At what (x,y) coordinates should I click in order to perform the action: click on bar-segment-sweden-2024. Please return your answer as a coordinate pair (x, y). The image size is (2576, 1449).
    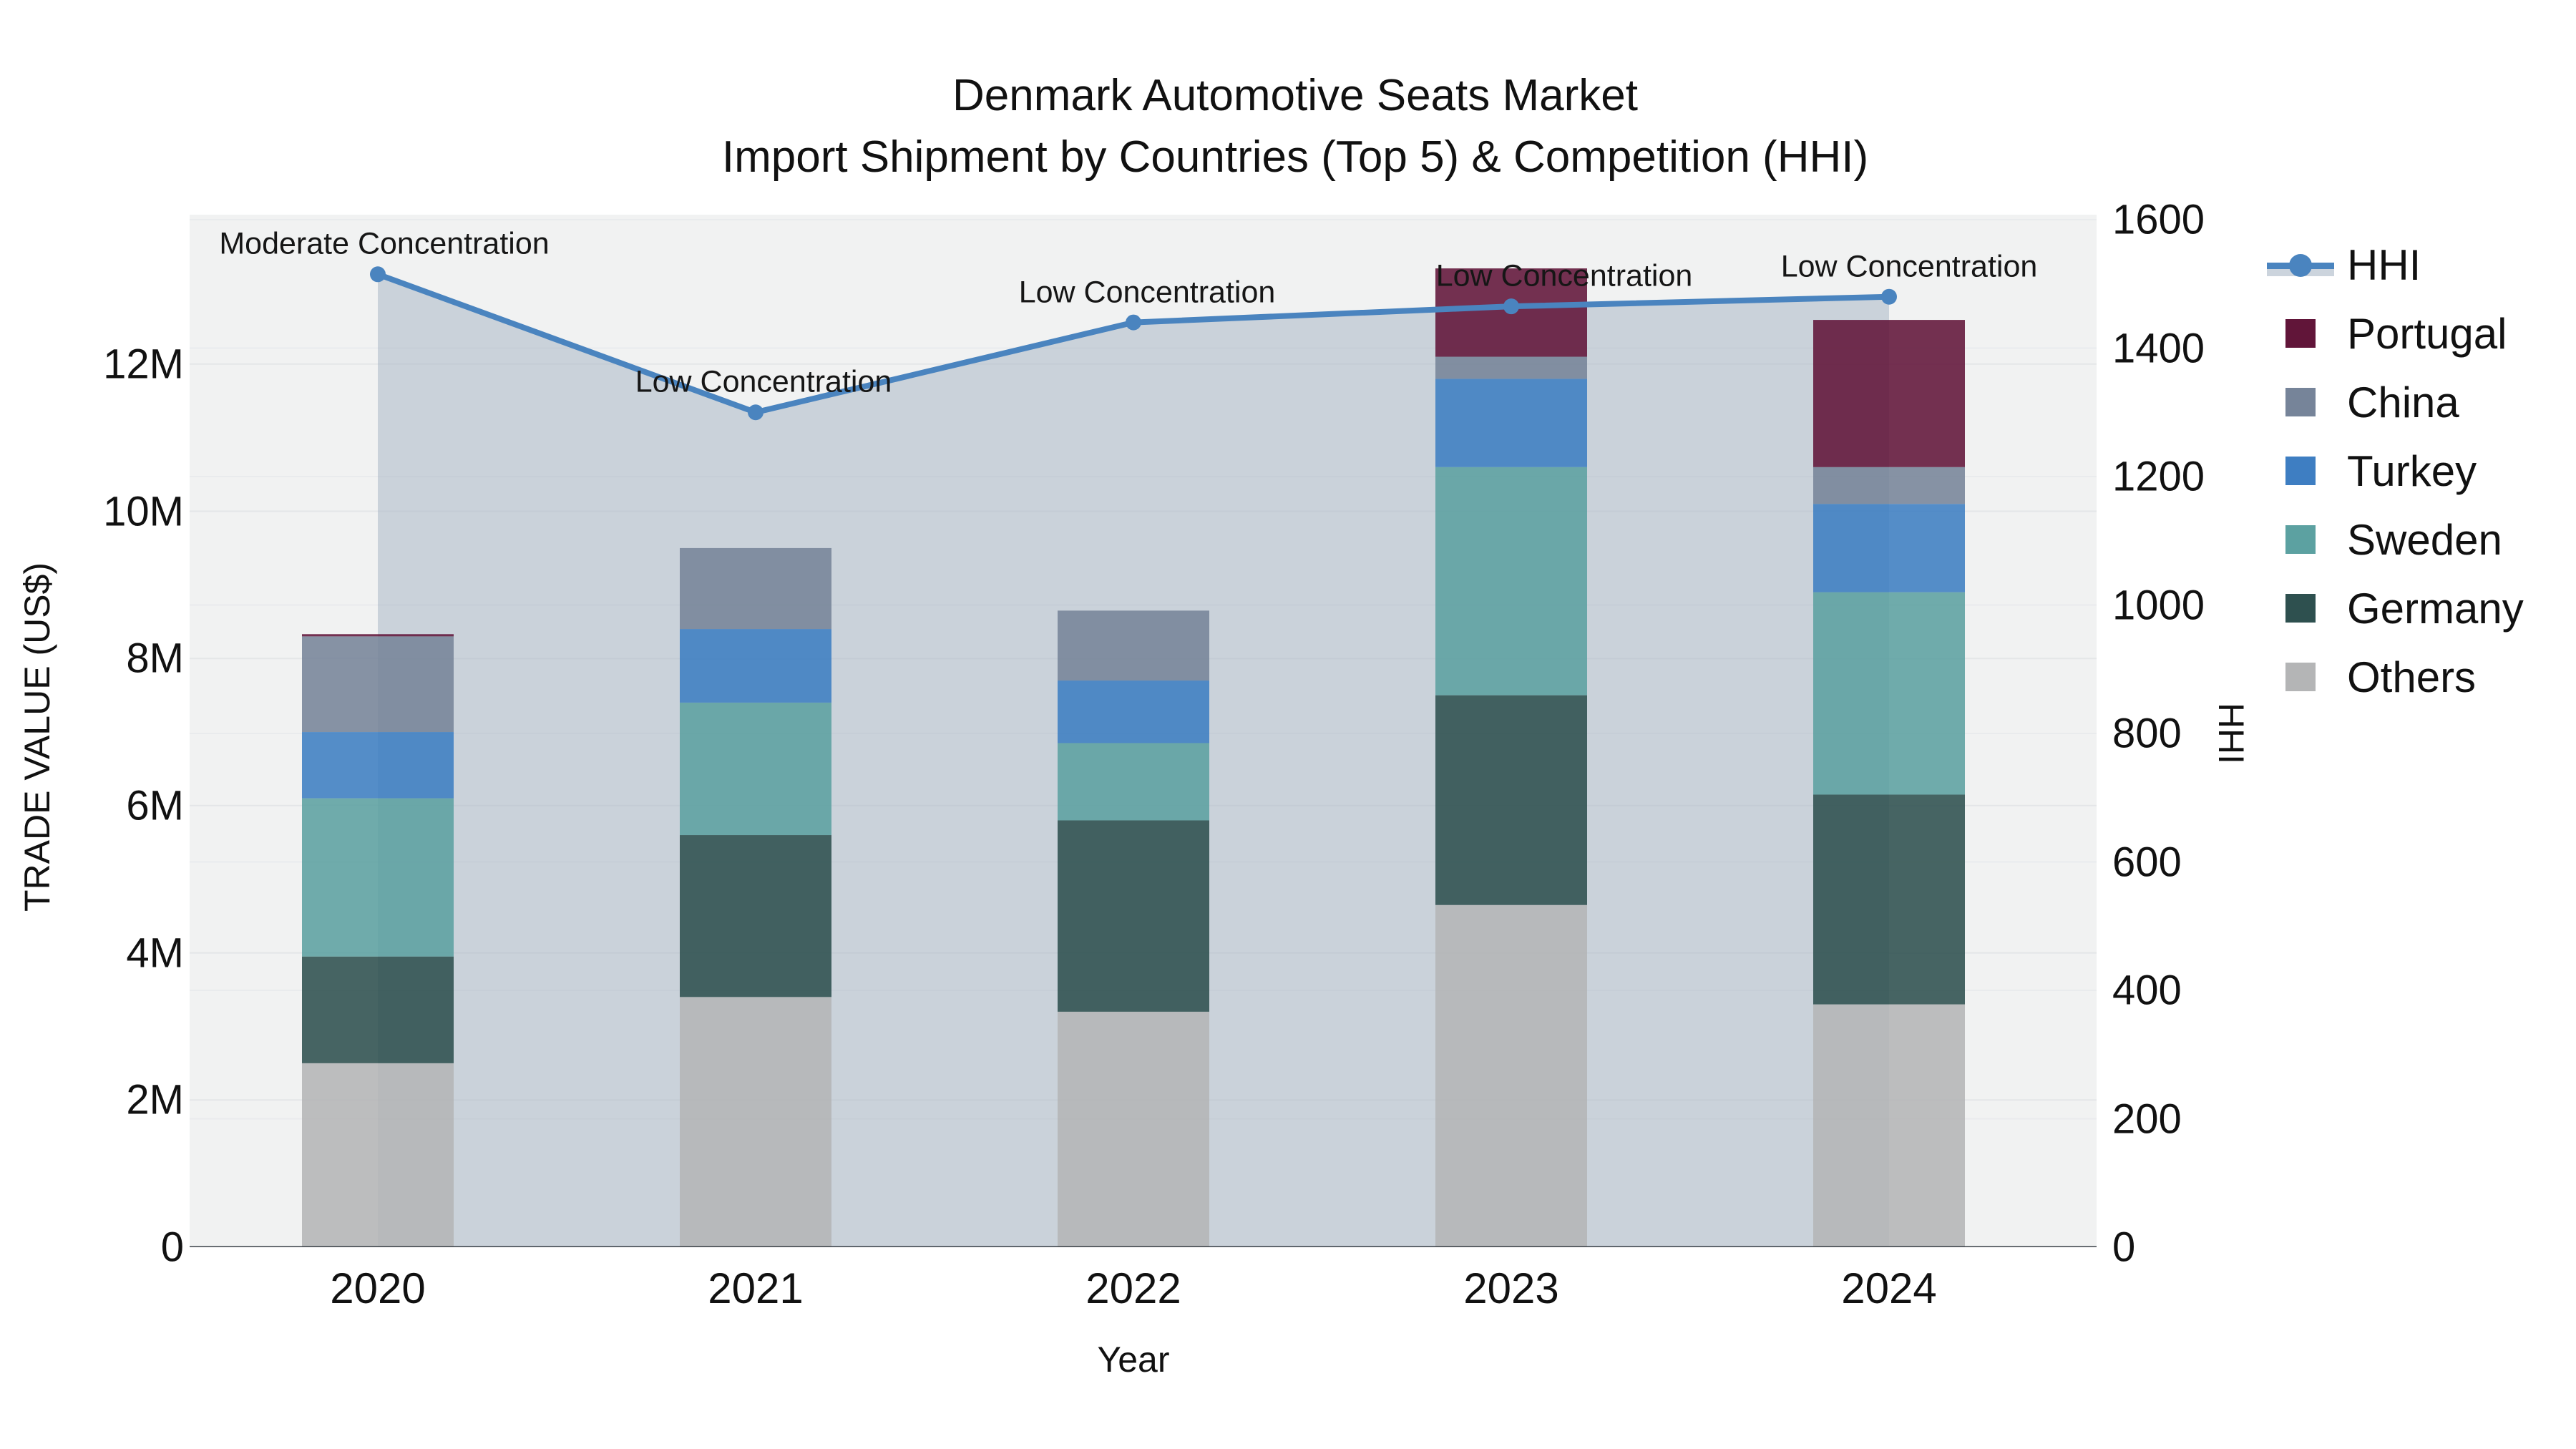
    Looking at the image, I should click on (1889, 693).